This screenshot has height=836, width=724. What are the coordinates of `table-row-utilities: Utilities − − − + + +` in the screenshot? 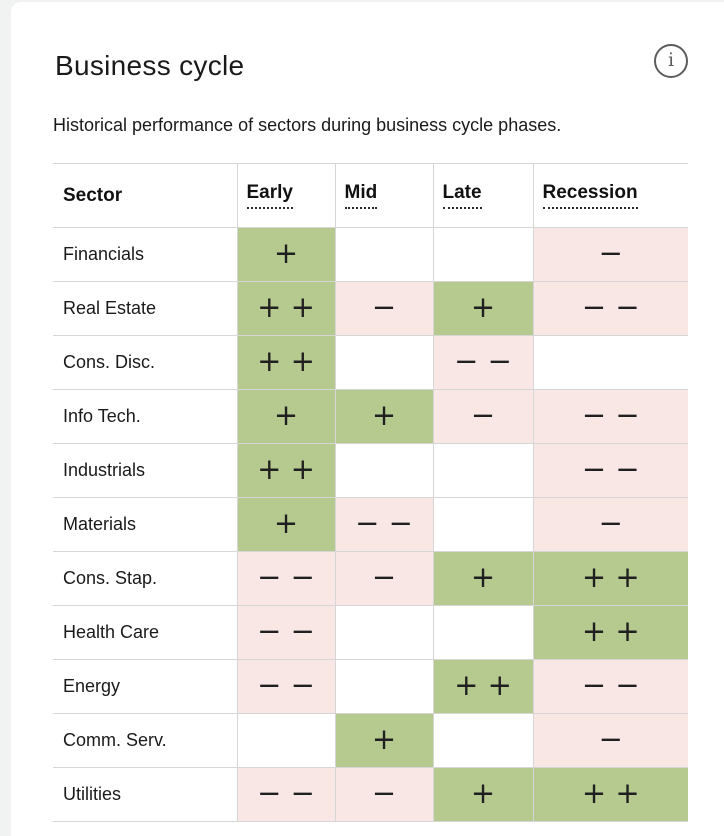 It's located at (370, 794).